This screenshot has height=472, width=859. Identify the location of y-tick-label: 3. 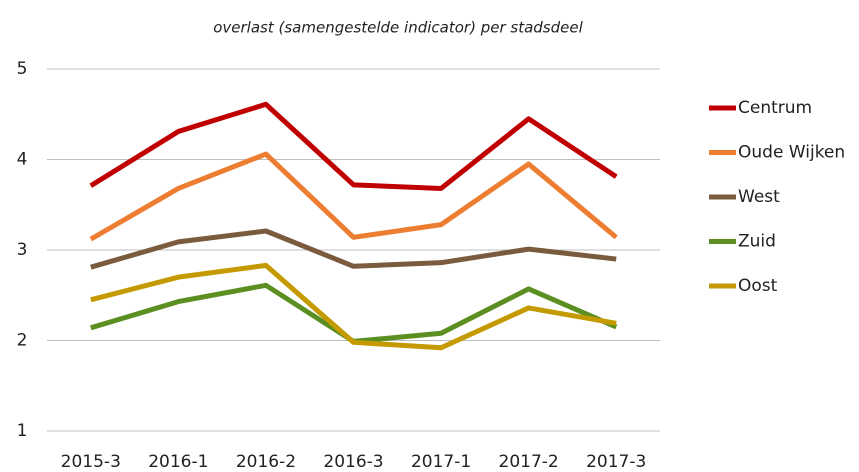
(22, 250).